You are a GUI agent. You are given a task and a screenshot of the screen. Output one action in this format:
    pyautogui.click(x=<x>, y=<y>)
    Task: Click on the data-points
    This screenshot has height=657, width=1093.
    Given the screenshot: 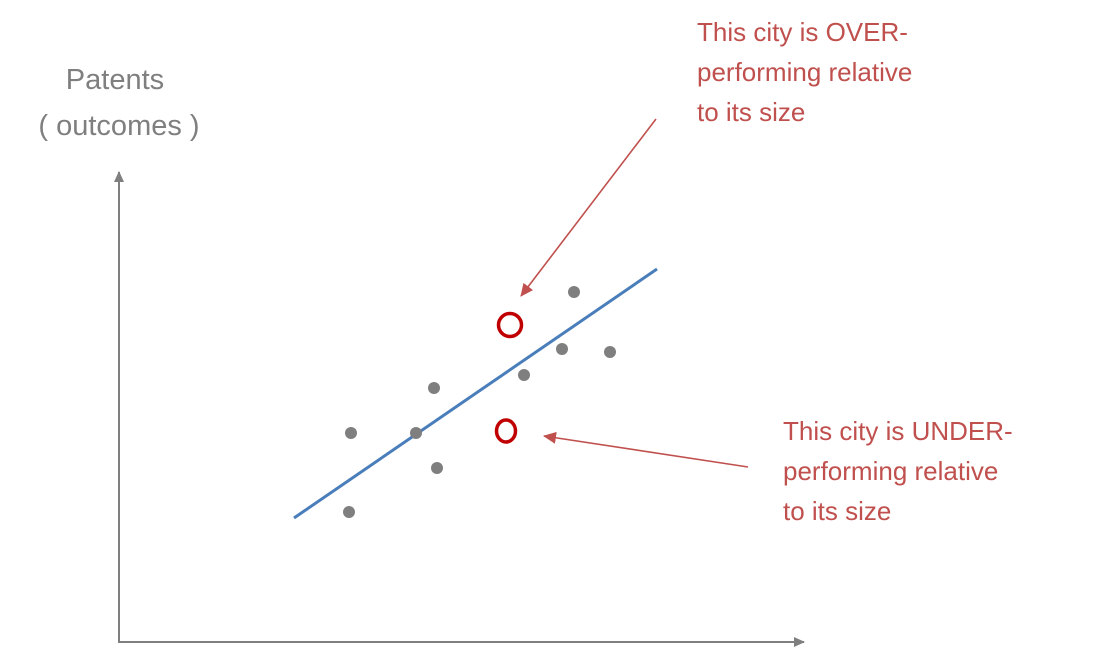 What is the action you would take?
    pyautogui.click(x=479, y=402)
    